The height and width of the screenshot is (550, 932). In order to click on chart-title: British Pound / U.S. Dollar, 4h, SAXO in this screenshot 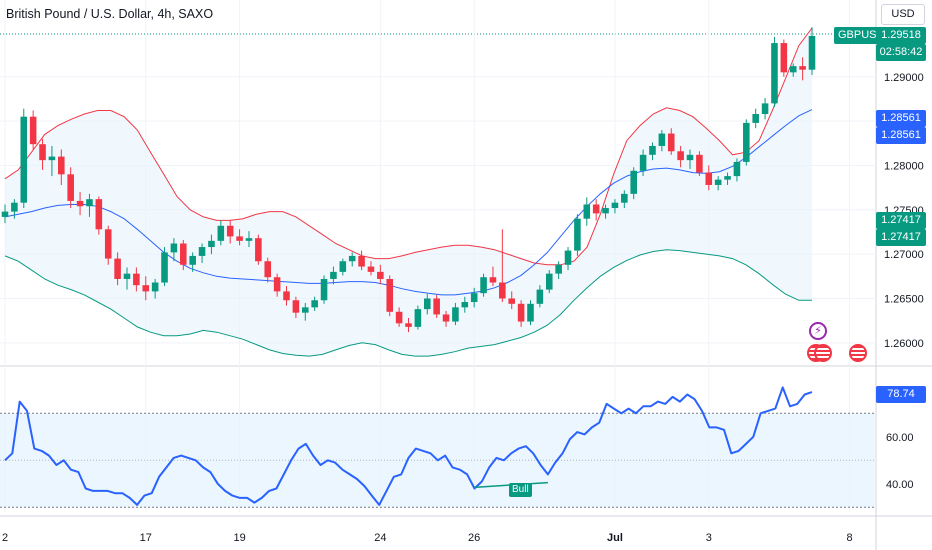, I will do `click(110, 14)`.